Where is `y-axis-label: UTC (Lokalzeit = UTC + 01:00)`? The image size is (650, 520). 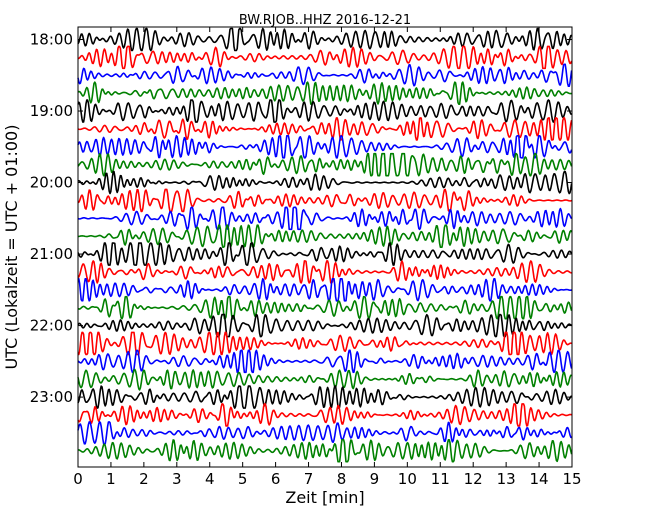
y-axis-label: UTC (Lokalzeit = UTC + 01:00) is located at coordinates (11, 247).